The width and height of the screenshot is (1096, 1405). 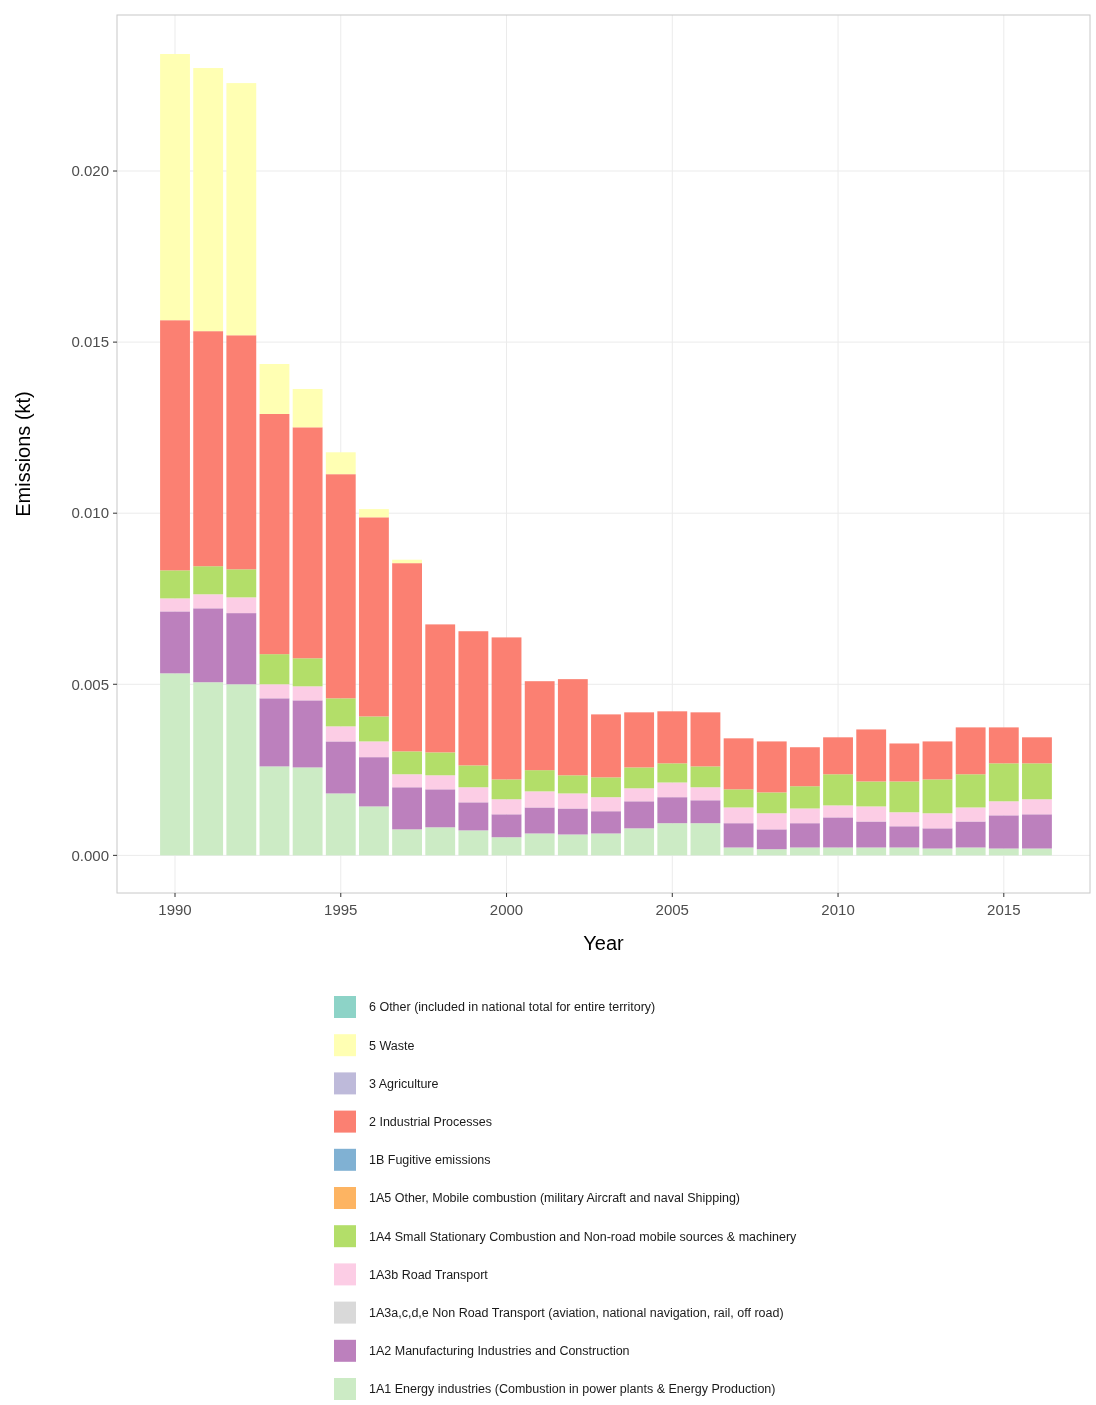 What do you see at coordinates (672, 909) in the screenshot?
I see `x-tick-label: 2005` at bounding box center [672, 909].